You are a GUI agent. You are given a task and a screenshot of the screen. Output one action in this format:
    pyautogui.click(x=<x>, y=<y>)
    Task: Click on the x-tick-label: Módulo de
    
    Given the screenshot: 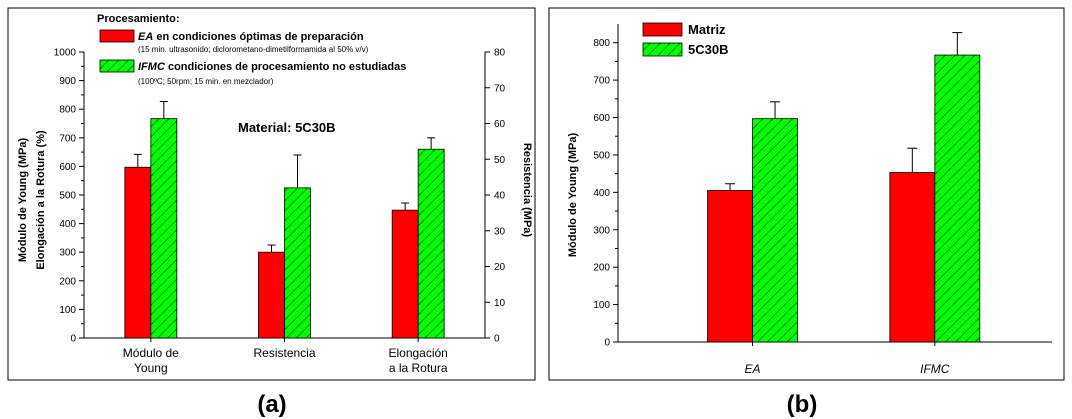 What is the action you would take?
    pyautogui.click(x=151, y=353)
    